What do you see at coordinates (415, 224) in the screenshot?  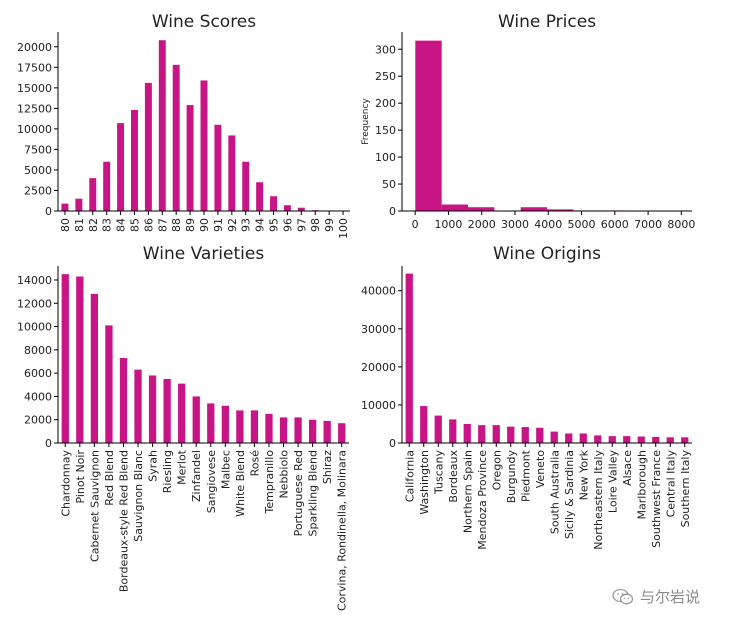 I see `x-tick-label: 0` at bounding box center [415, 224].